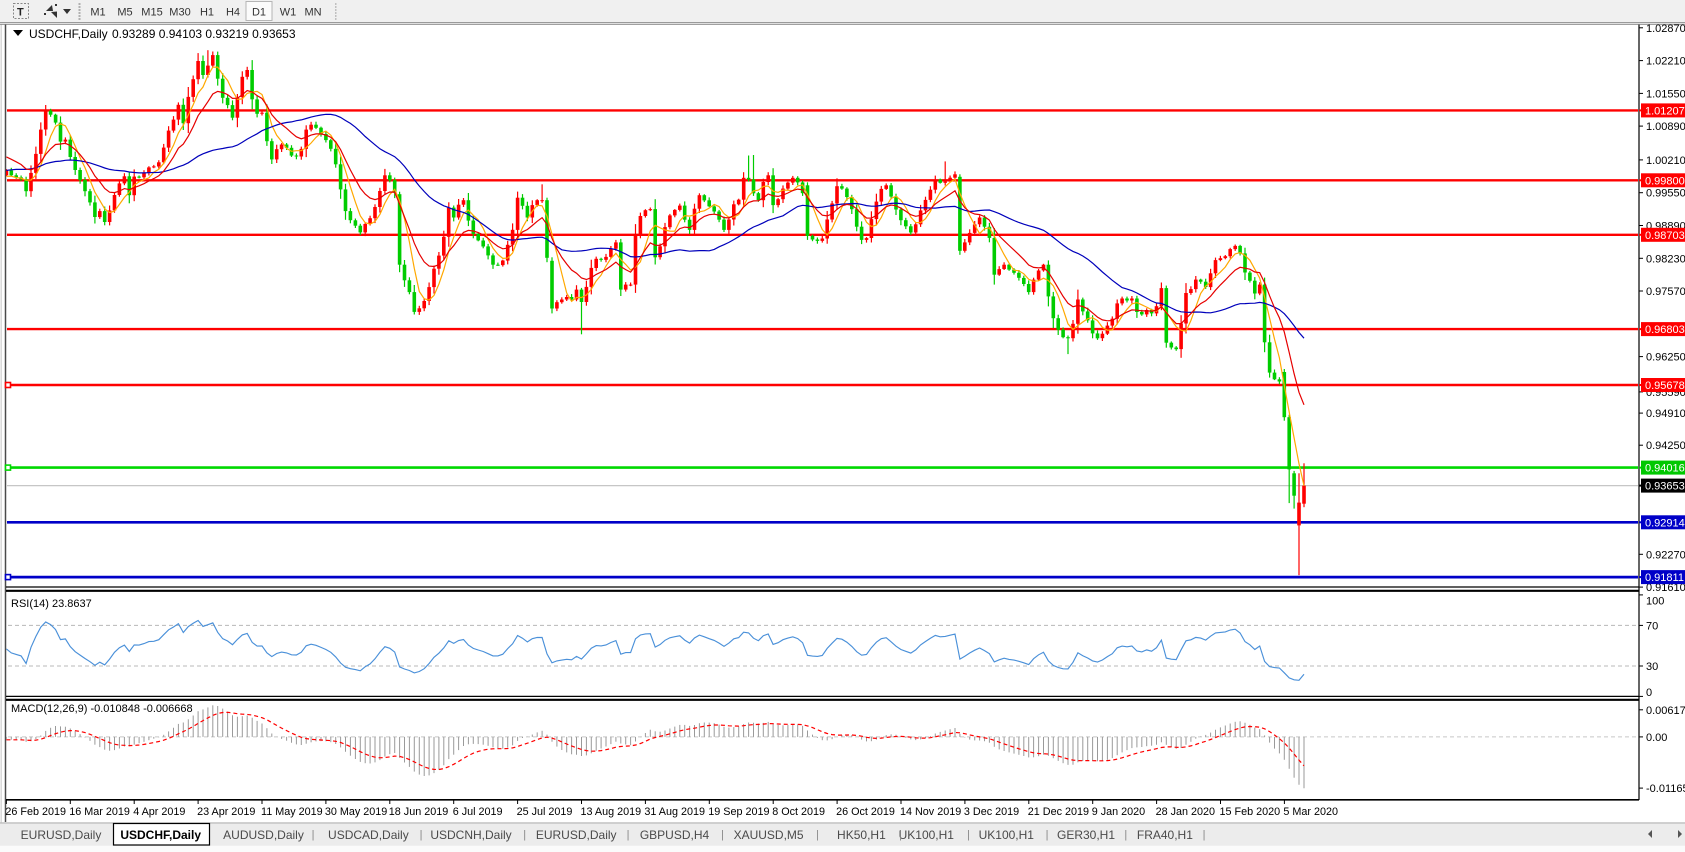 This screenshot has width=1685, height=852. Describe the element at coordinates (1185, 812) in the screenshot. I see `svg-text: 28 Jan 2020` at that location.